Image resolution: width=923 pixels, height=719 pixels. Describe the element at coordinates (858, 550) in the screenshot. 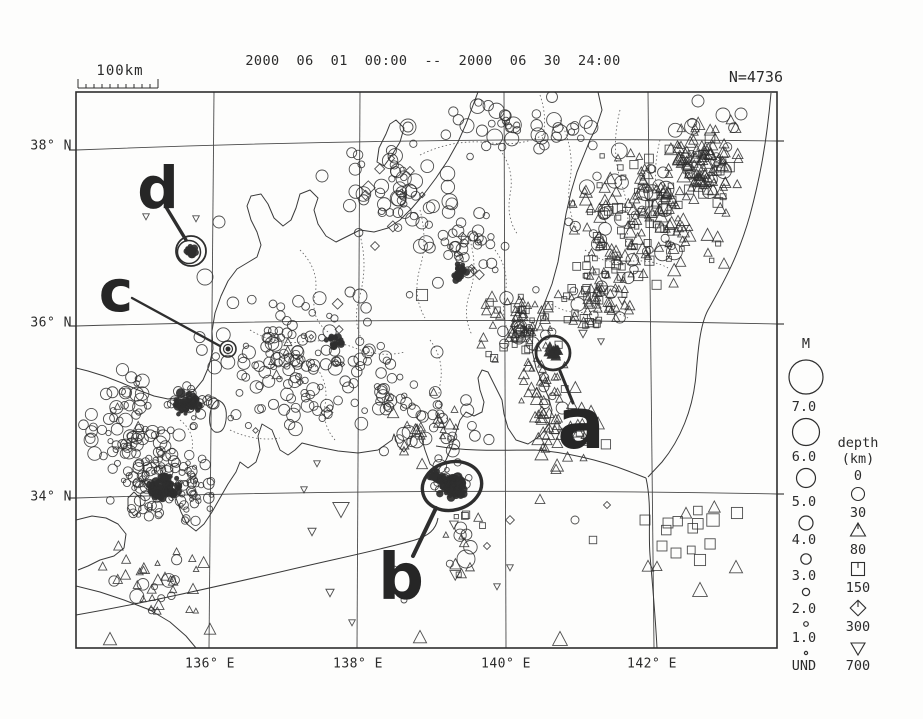

I see `legend-depth-label-2: 80` at that location.